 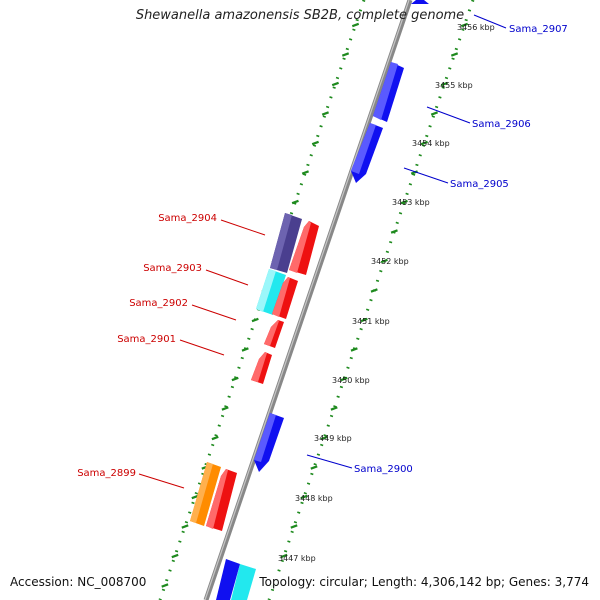 What do you see at coordinates (106, 473) in the screenshot?
I see `label-sama-2899: Sama_2899` at bounding box center [106, 473].